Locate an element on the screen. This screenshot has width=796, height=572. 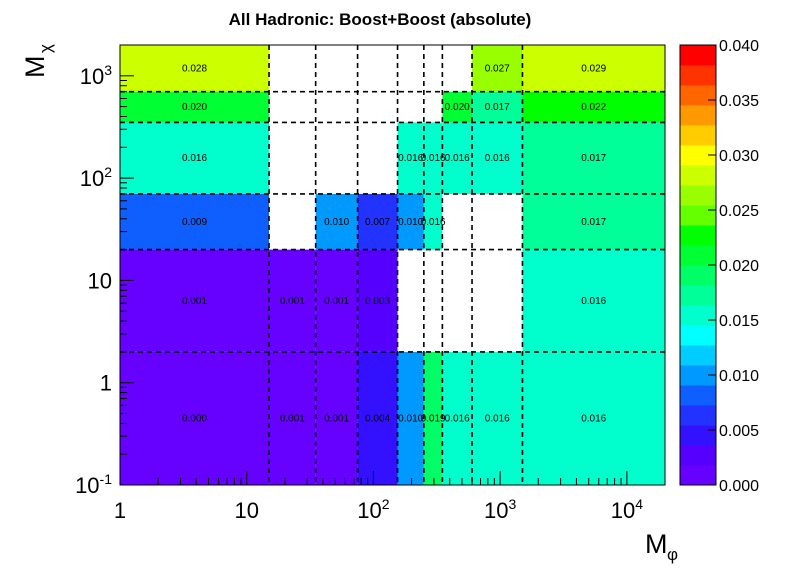
colorbar-tick-label: 0.015 is located at coordinates (739, 321).